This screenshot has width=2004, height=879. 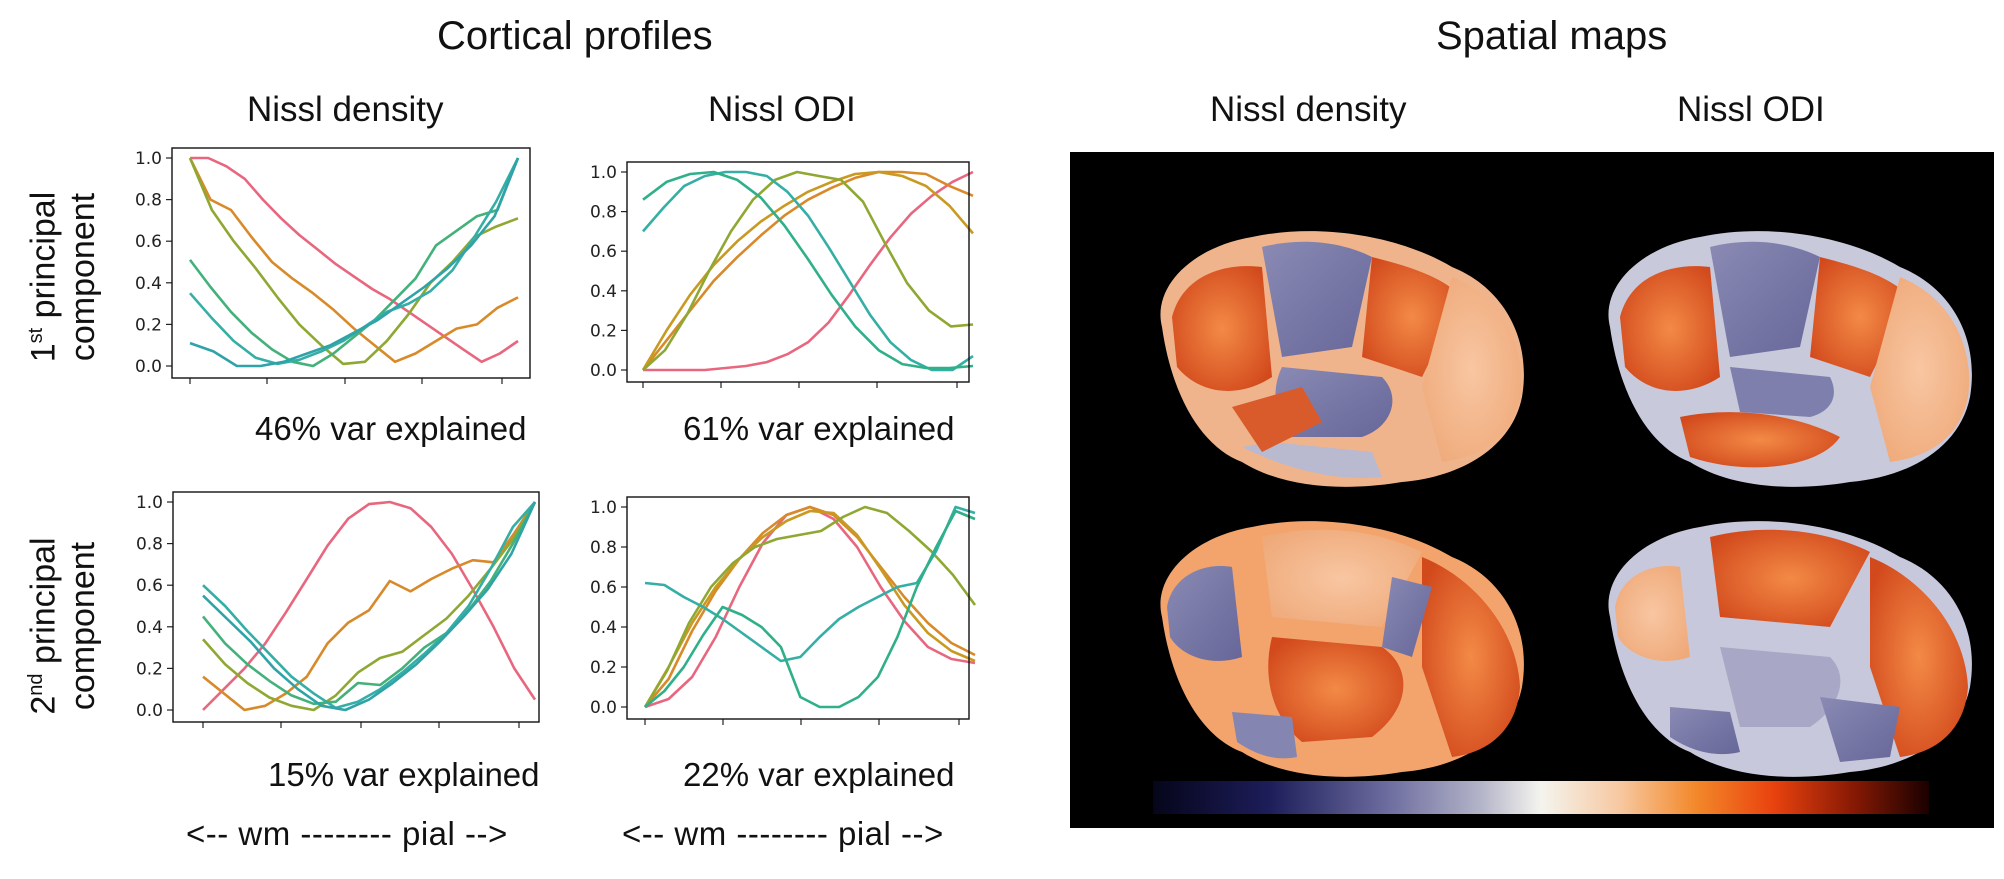 What do you see at coordinates (391, 428) in the screenshot?
I see `var-explained-pc1-density: 46% var explained` at bounding box center [391, 428].